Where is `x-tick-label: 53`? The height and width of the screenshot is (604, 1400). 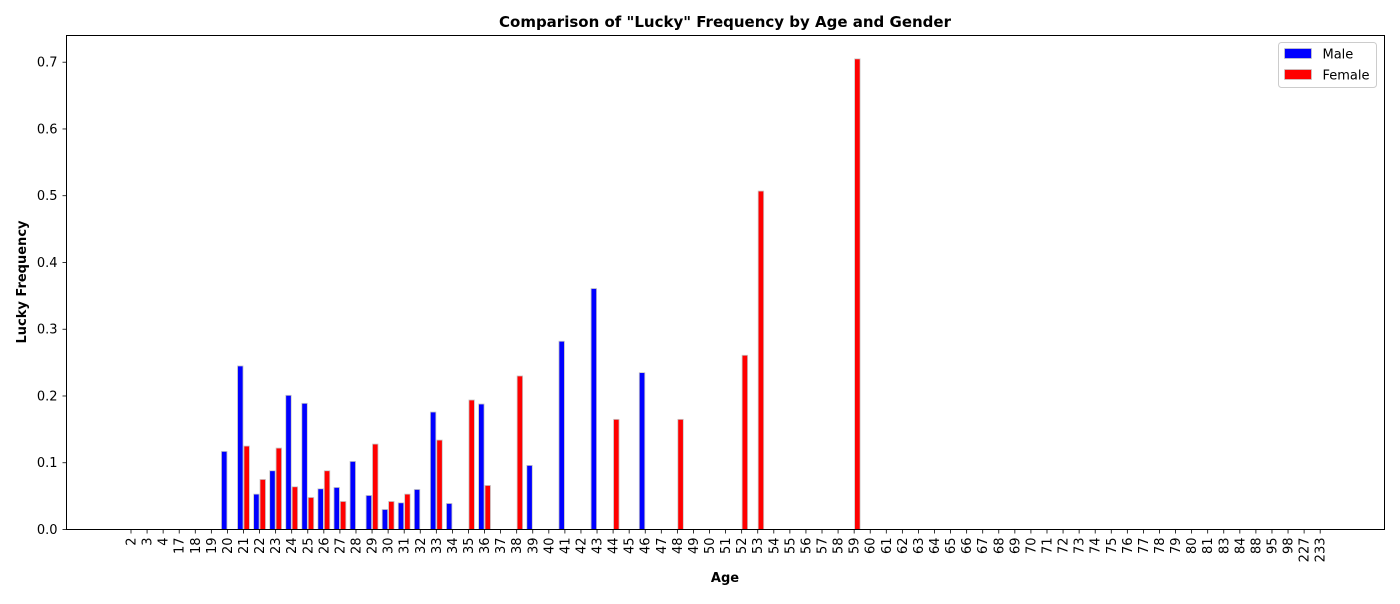 x-tick-label: 53 is located at coordinates (758, 546).